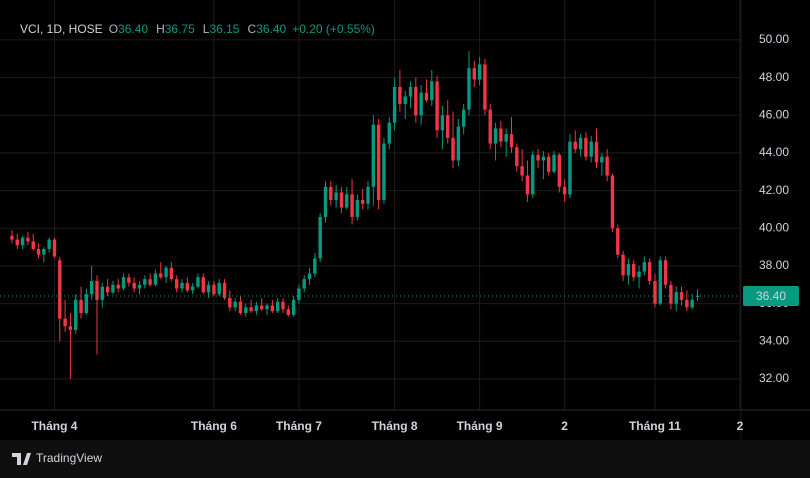 This screenshot has height=478, width=810. I want to click on legend-value: 36.75, so click(180, 29).